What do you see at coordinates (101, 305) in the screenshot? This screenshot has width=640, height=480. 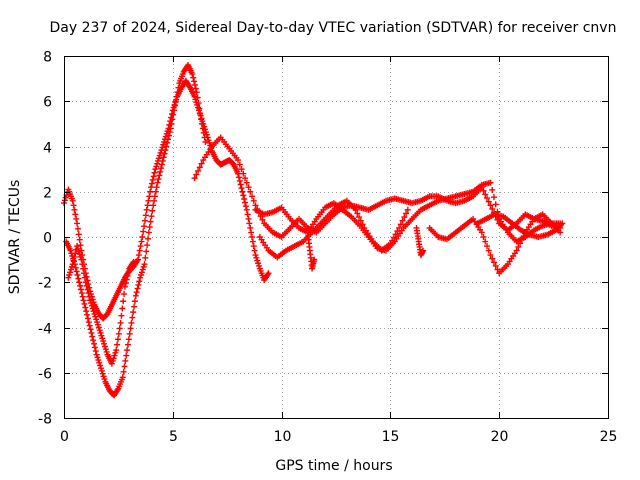 I see `series-trace-c` at bounding box center [101, 305].